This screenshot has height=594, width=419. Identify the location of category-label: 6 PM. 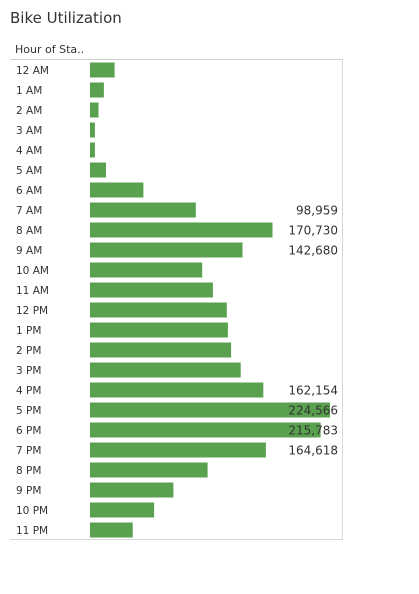
(28, 431).